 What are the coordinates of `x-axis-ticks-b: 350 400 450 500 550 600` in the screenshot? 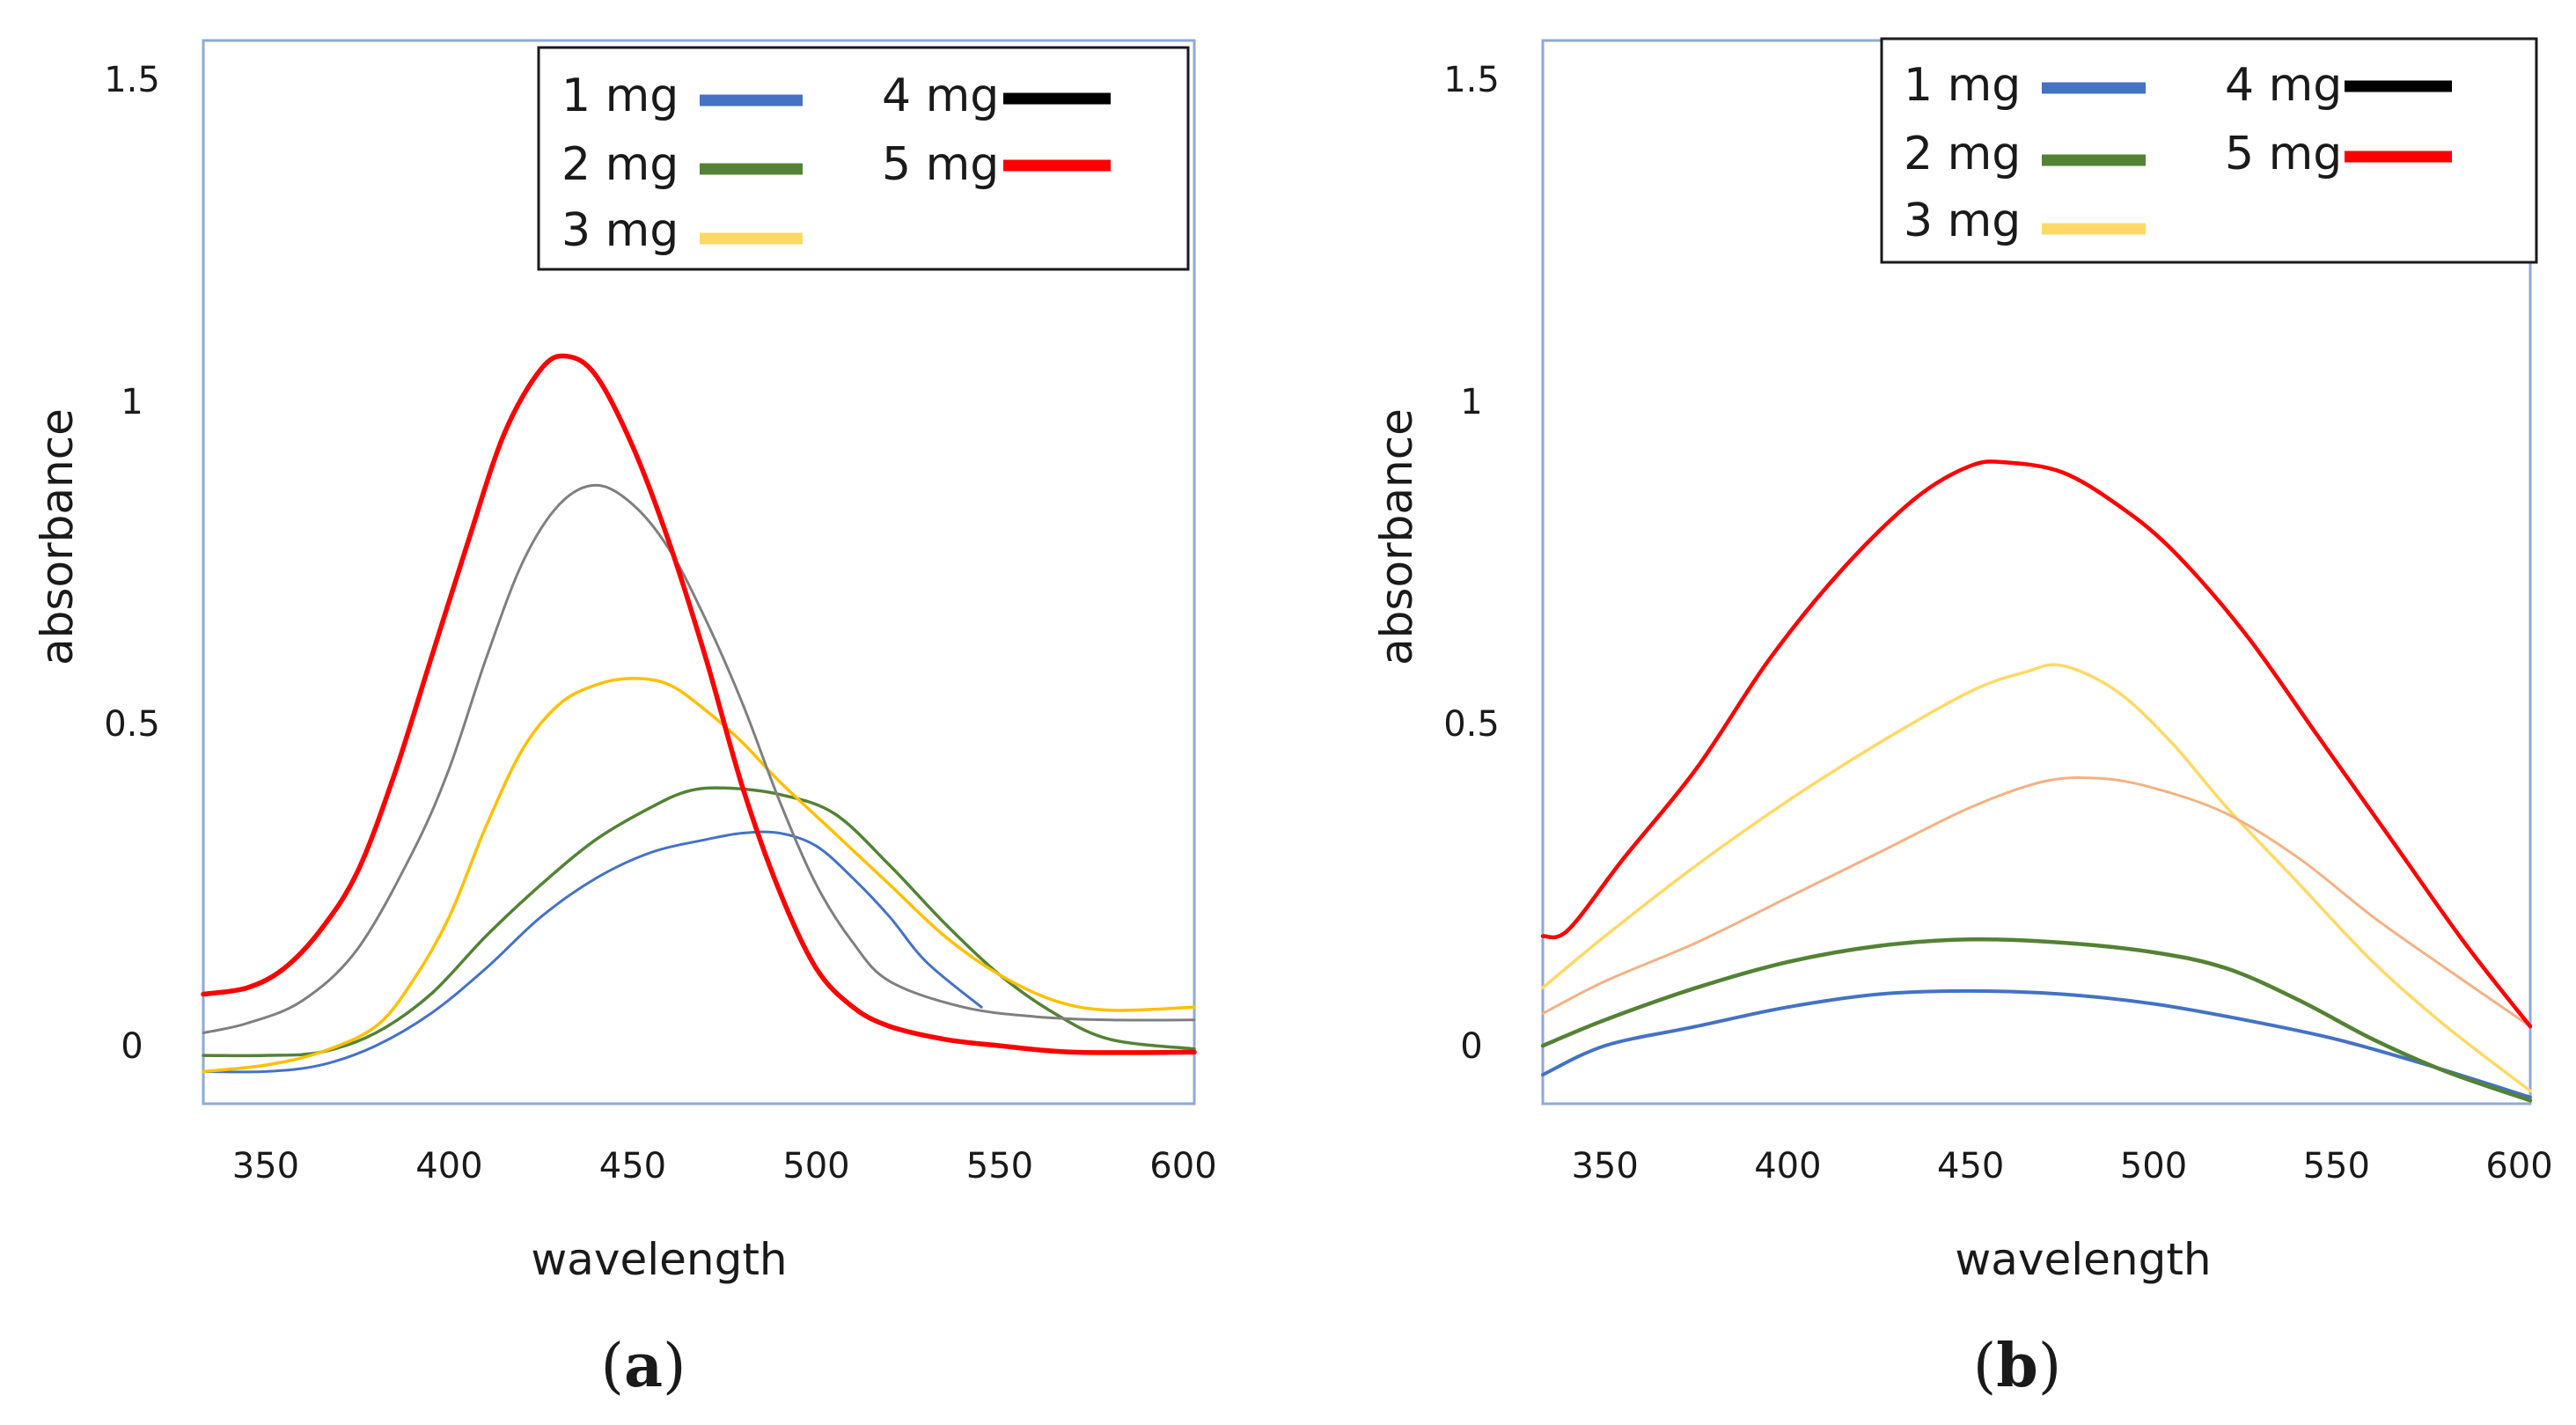 It's located at (2061, 1166).